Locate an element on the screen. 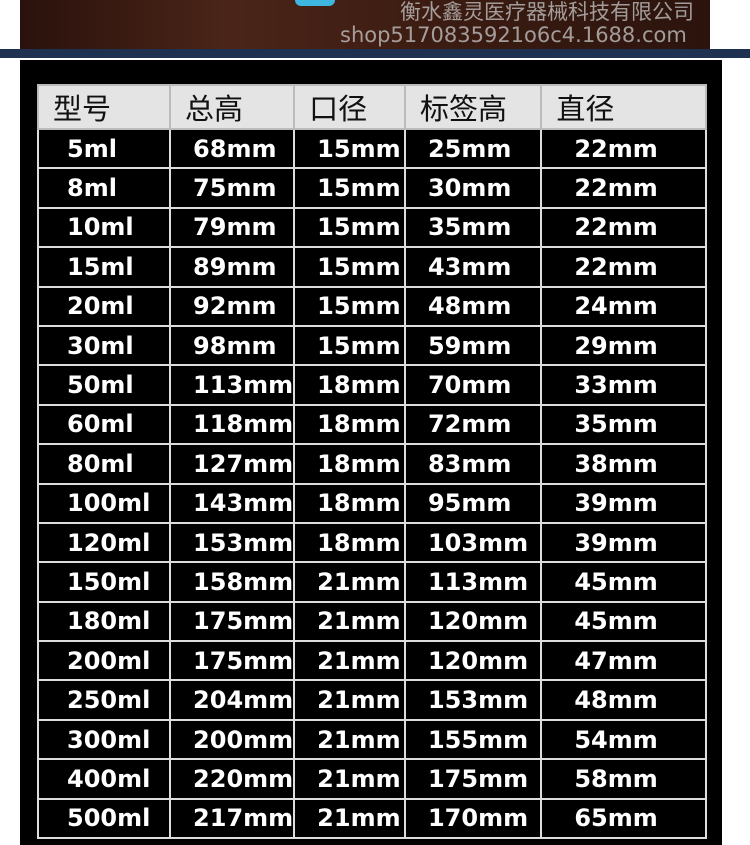  cell-diameter: 24mm is located at coordinates (623, 306).